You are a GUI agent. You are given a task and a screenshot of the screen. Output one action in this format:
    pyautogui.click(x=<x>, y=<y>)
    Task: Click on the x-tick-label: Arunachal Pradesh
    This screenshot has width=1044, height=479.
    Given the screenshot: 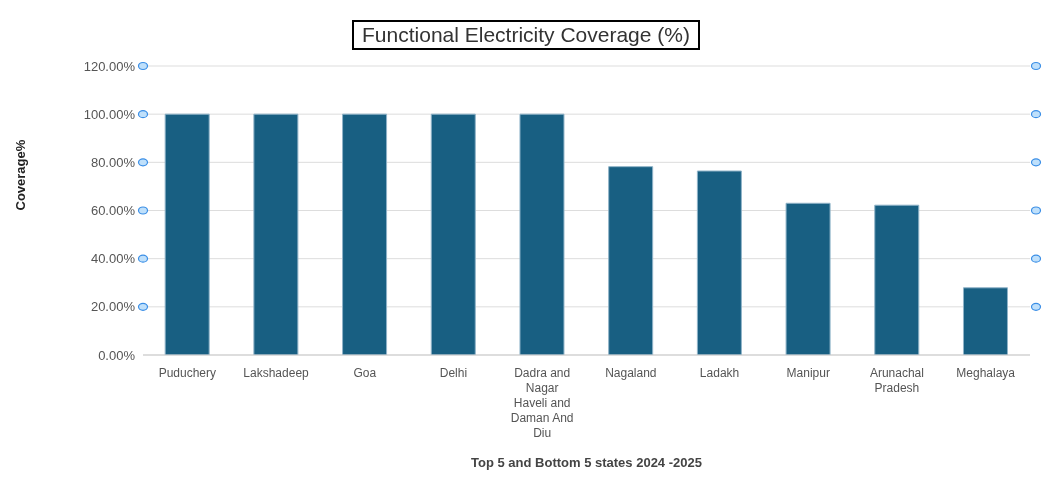 What is the action you would take?
    pyautogui.click(x=896, y=380)
    